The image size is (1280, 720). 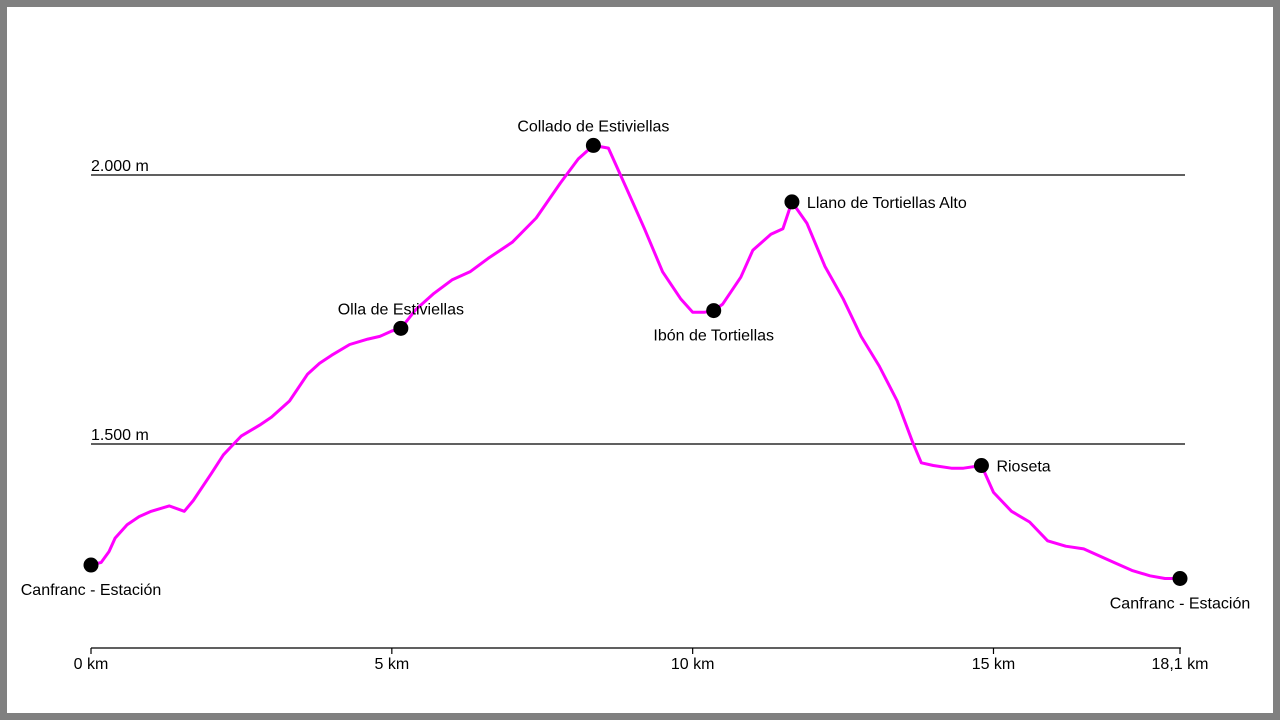 What do you see at coordinates (887, 203) in the screenshot?
I see `waypoint-label: Llano de Tortiellas Alto` at bounding box center [887, 203].